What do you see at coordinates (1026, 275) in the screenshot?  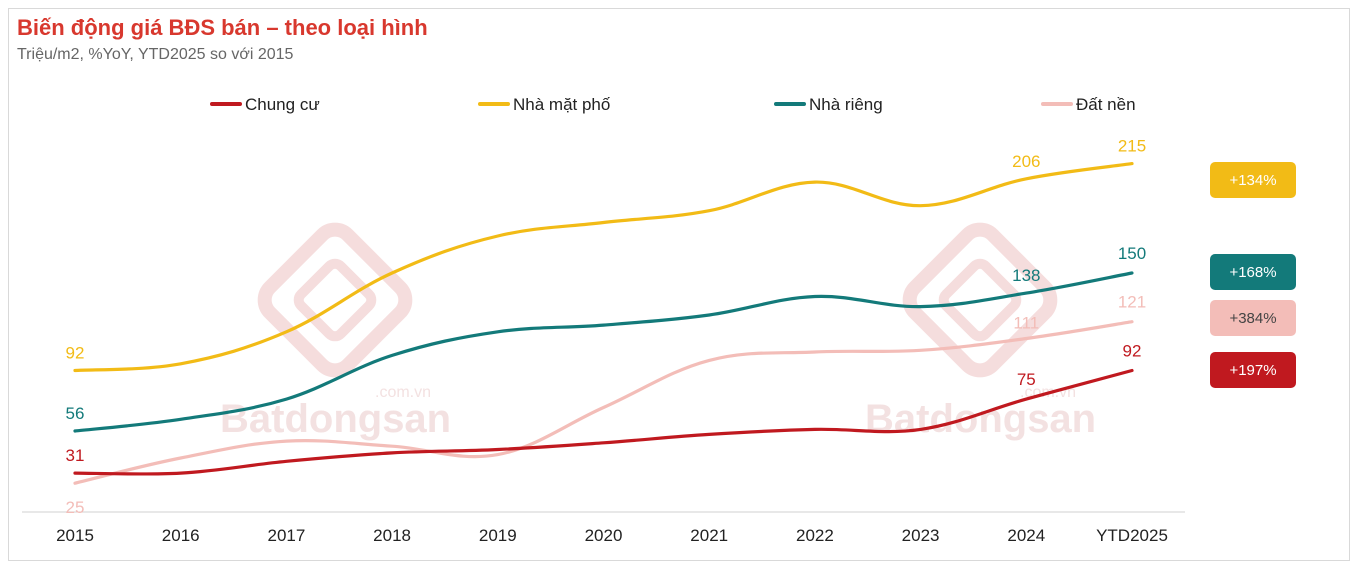 I see `data-label: 138` at bounding box center [1026, 275].